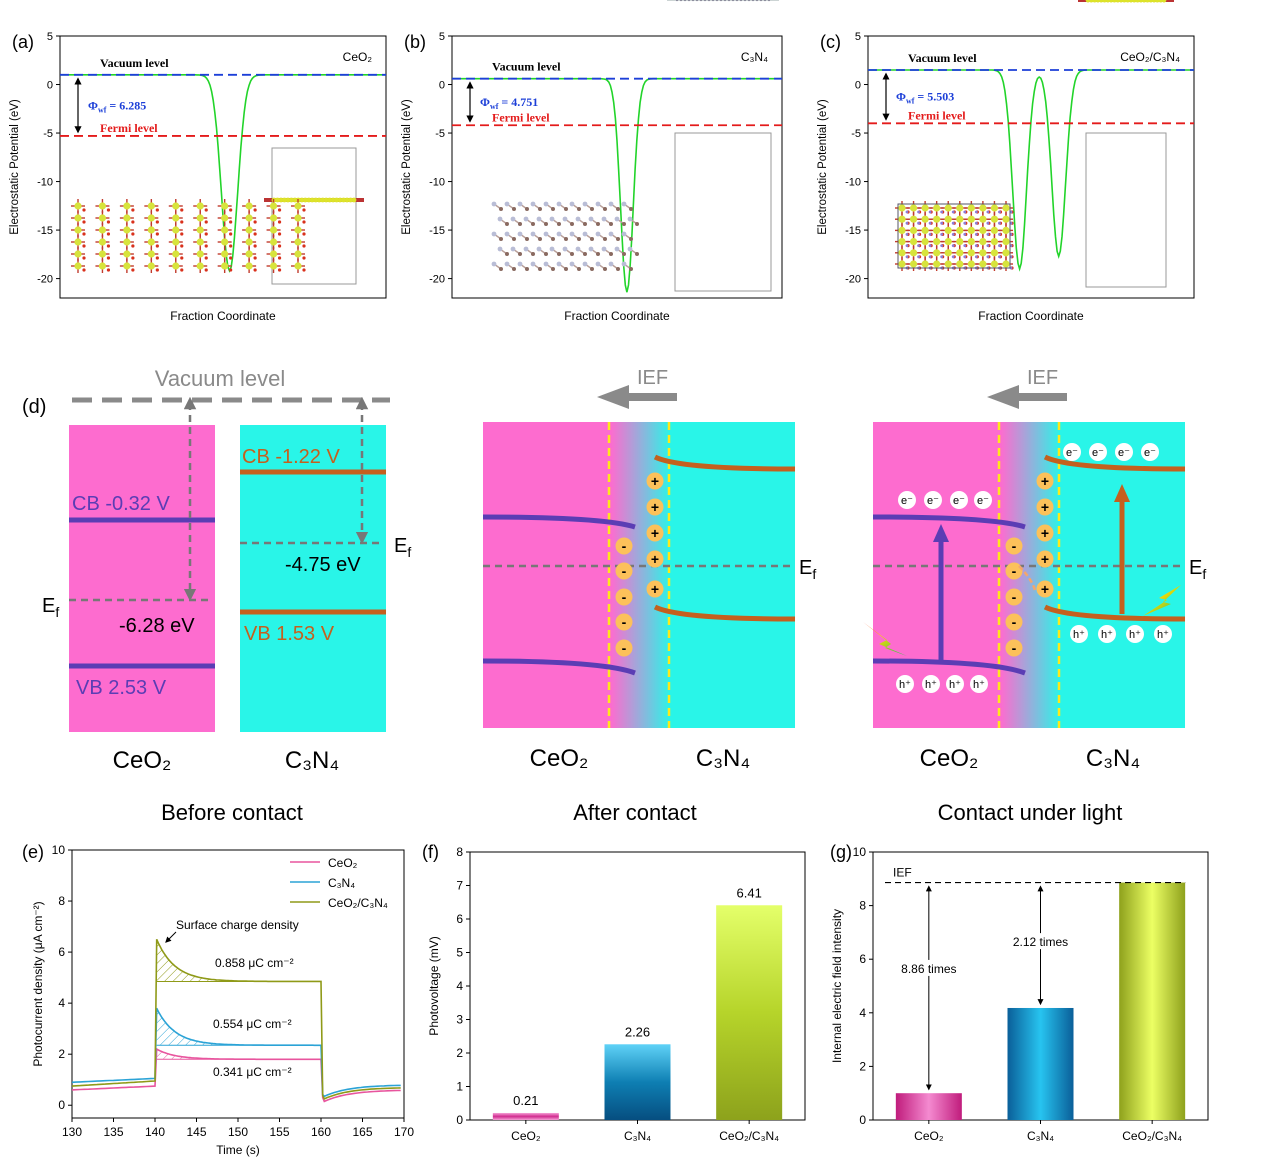  What do you see at coordinates (48, 134) in the screenshot?
I see `y-tick-label: -5` at bounding box center [48, 134].